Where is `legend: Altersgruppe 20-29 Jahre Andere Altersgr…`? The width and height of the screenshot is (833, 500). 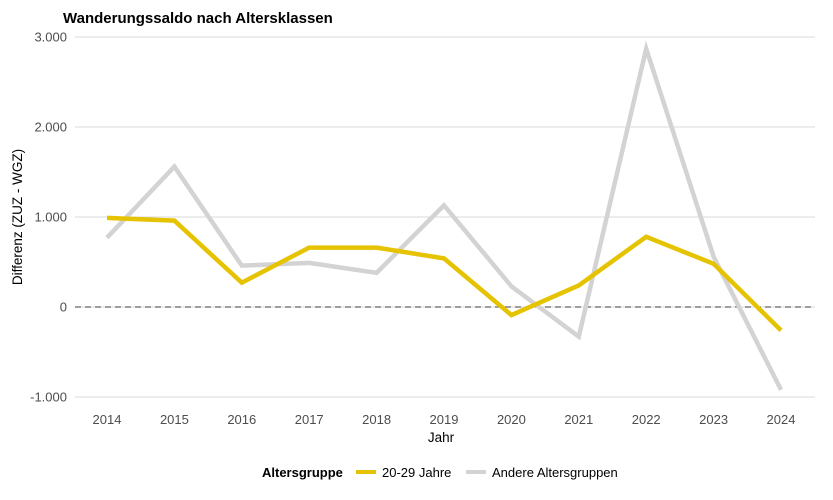
legend: Altersgruppe 20-29 Jahre Andere Altersgr… is located at coordinates (440, 472).